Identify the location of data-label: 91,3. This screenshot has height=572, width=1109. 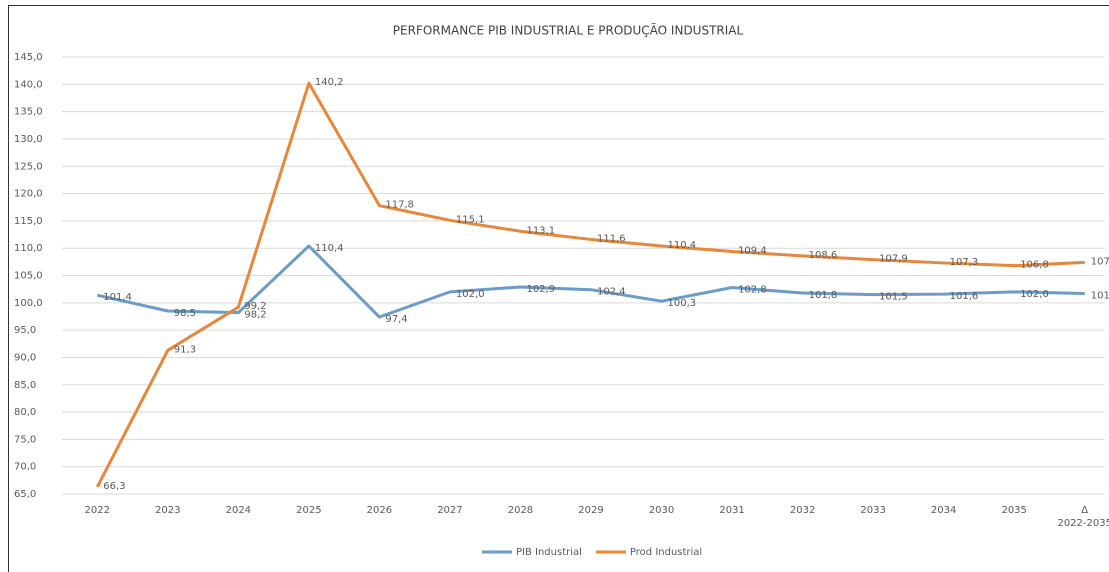
(185, 349).